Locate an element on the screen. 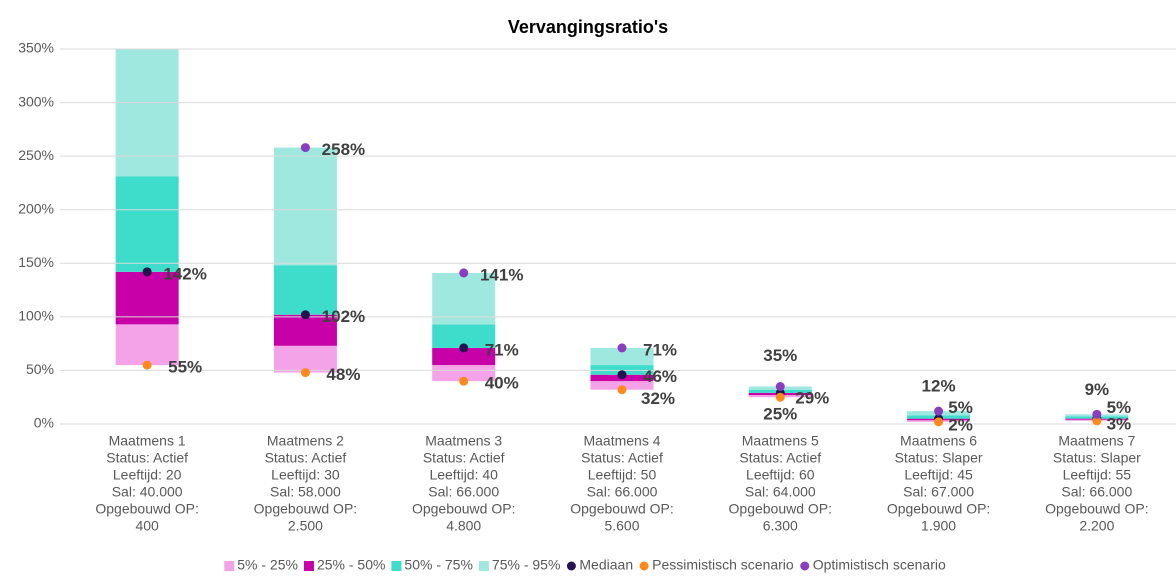 Image resolution: width=1176 pixels, height=576 pixels. y-tick-label: 200% is located at coordinates (36, 208).